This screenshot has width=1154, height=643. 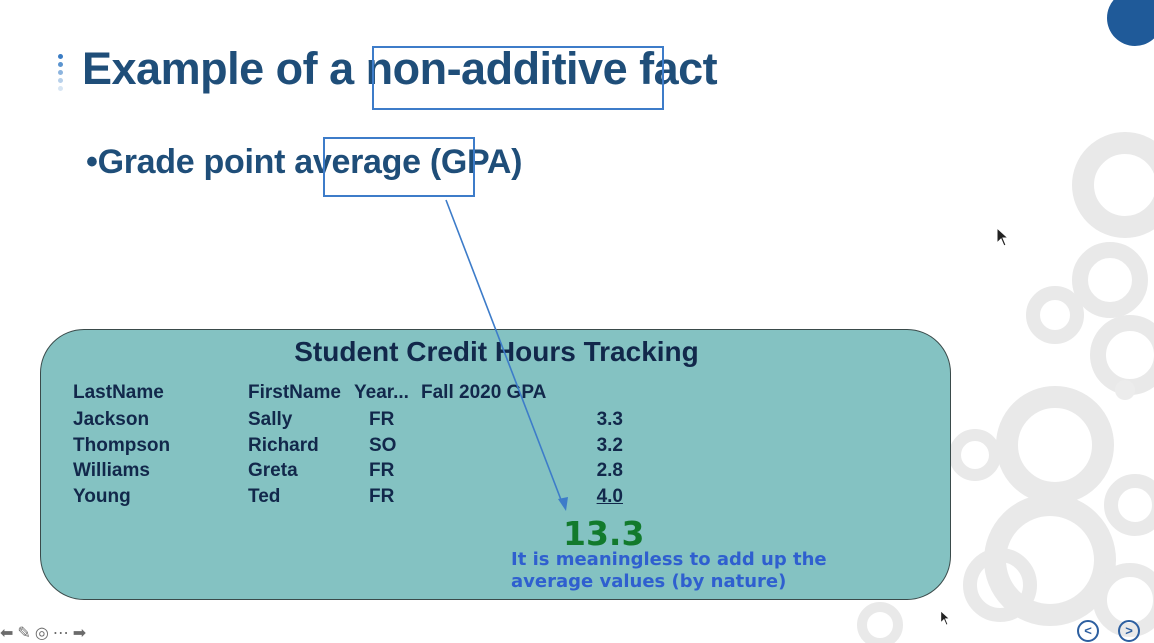 I want to click on note-line-1: It is meaningless to add up the, so click(x=669, y=559).